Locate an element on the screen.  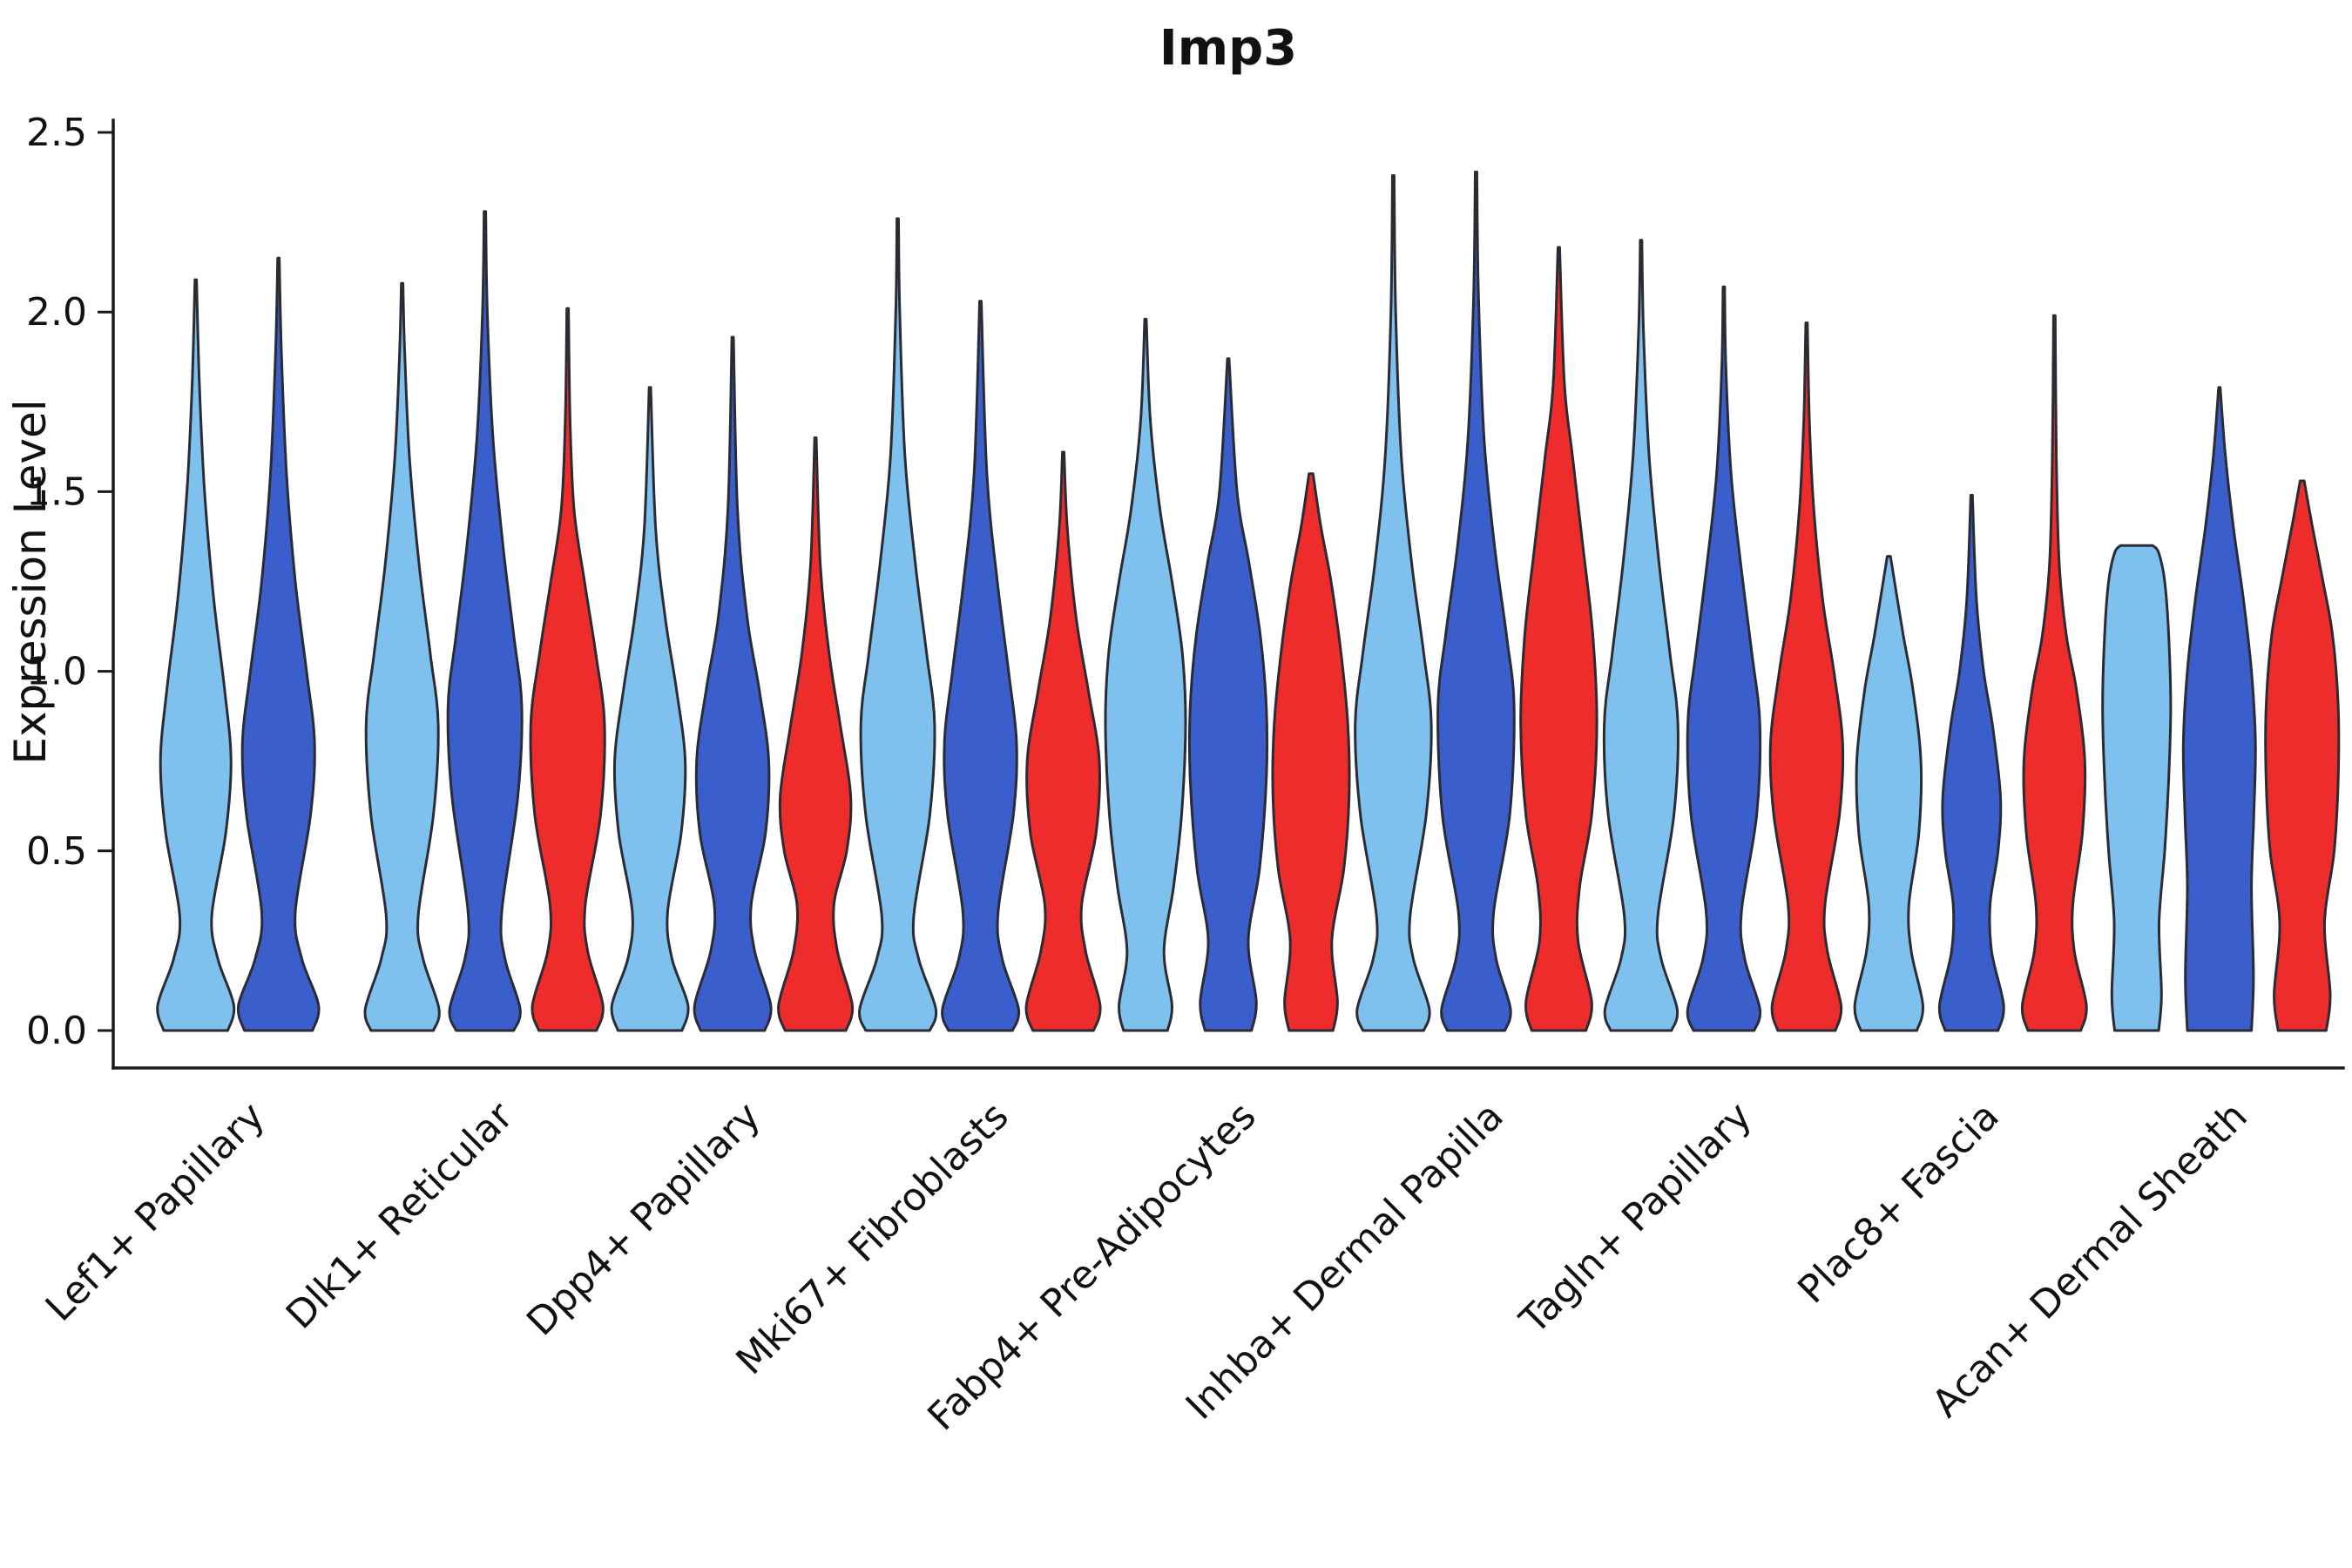
y-tick-label: 2.0 is located at coordinates (56, 312).